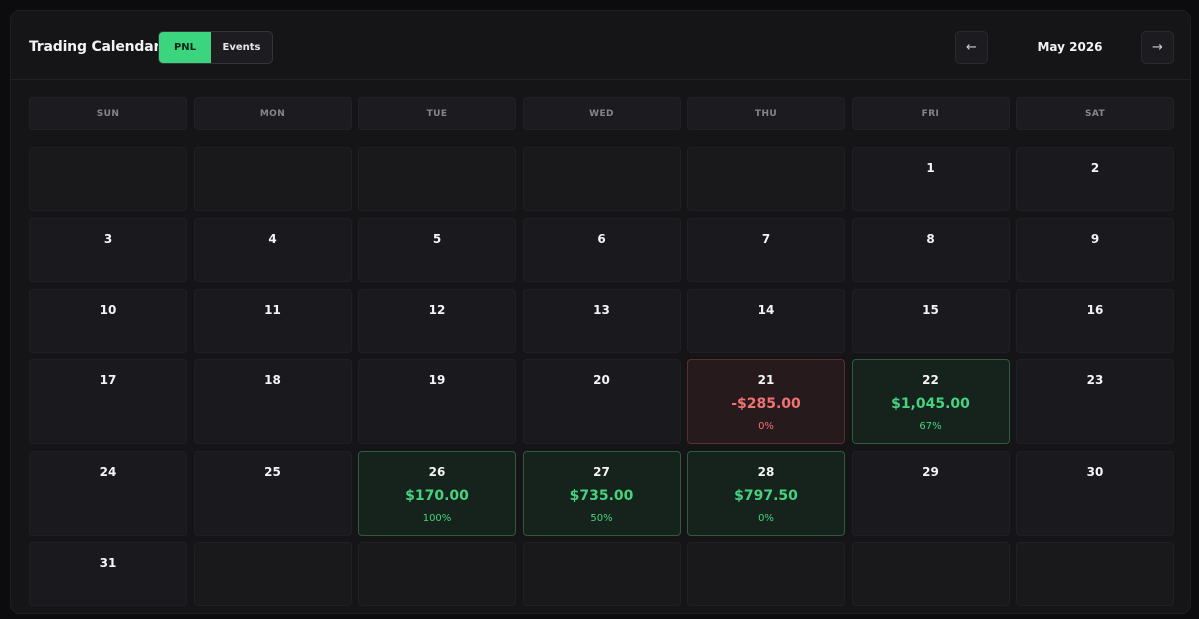 This screenshot has width=1199, height=619. Describe the element at coordinates (108, 113) in the screenshot. I see `weekday-sun: SUN` at that location.